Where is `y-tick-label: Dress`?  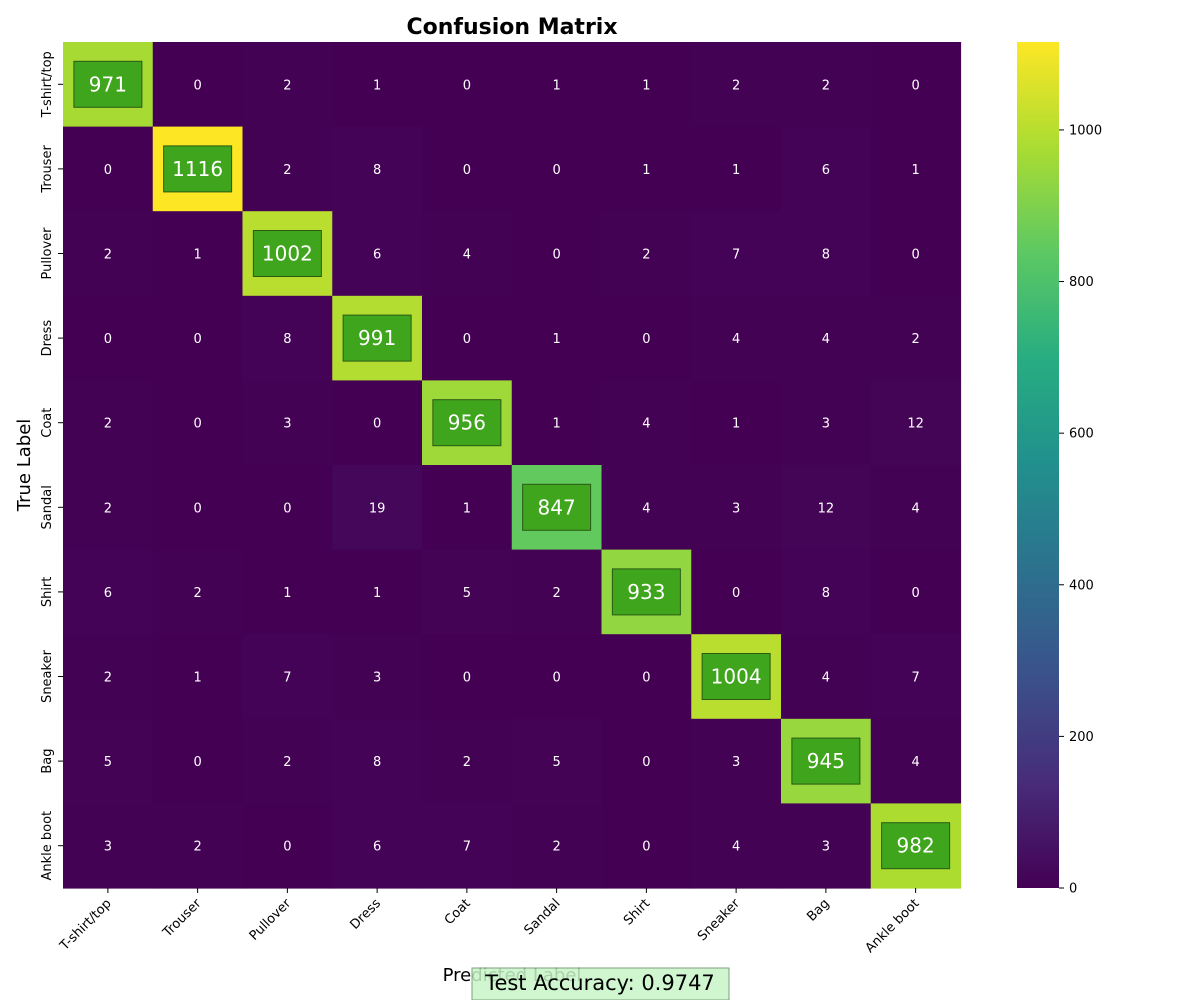
y-tick-label: Dress is located at coordinates (47, 338).